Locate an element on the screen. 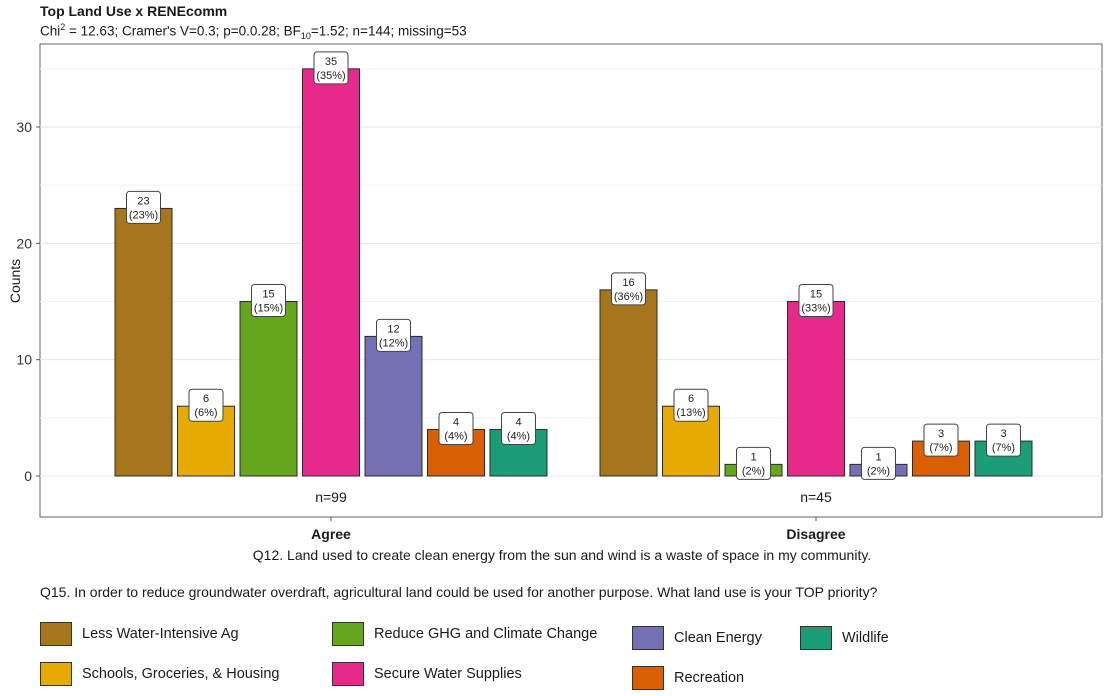 This screenshot has width=1106, height=696. data-label-percent: (23%) is located at coordinates (143, 215).